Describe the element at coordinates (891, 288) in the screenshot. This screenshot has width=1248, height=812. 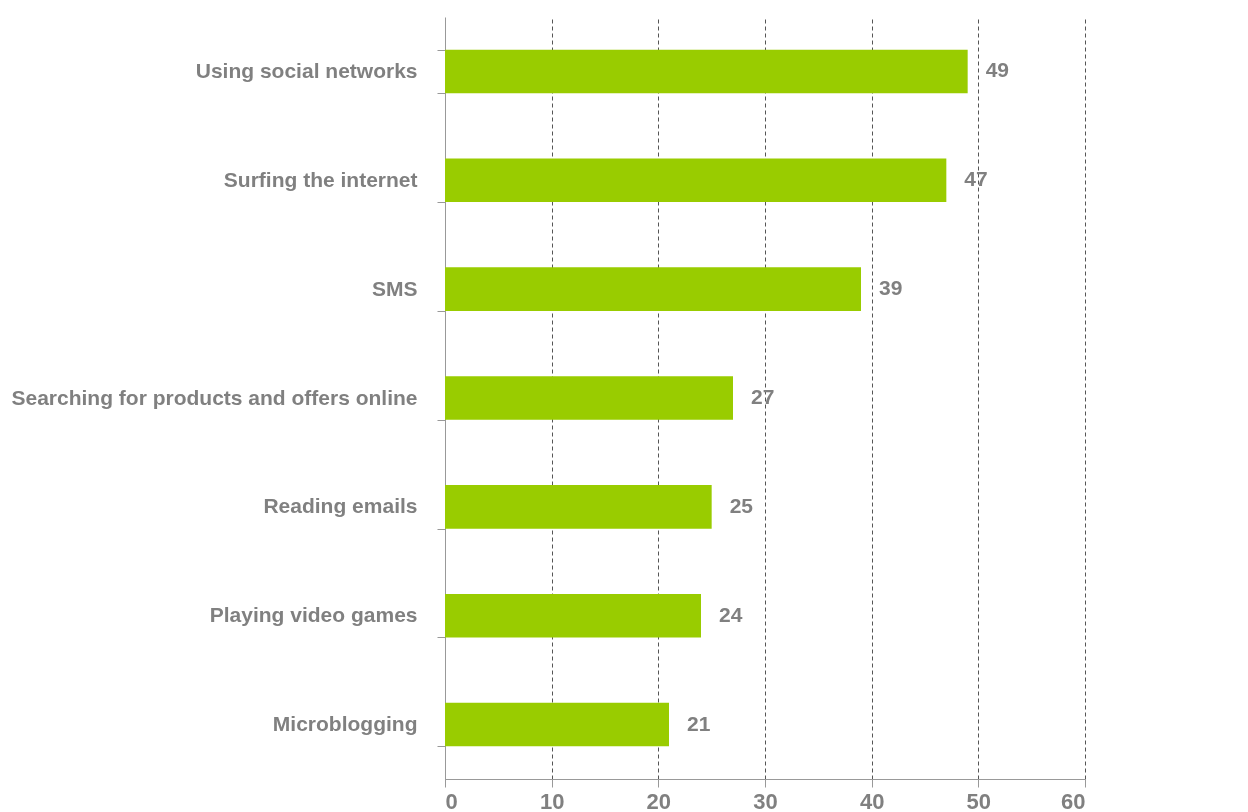
I see `data-label: 39` at that location.